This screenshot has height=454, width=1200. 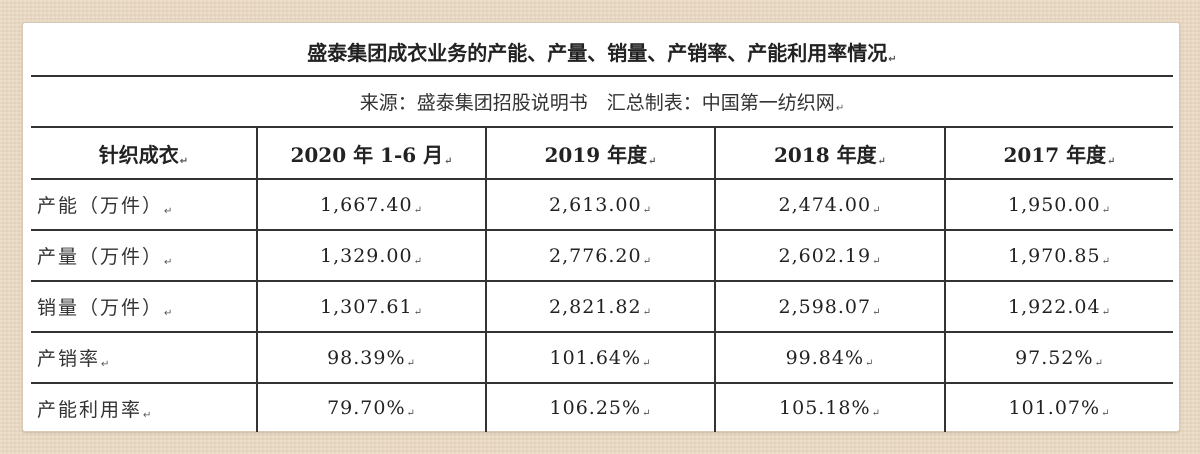 What do you see at coordinates (1054, 306) in the screenshot?
I see `cell-value: 1,922.04` at bounding box center [1054, 306].